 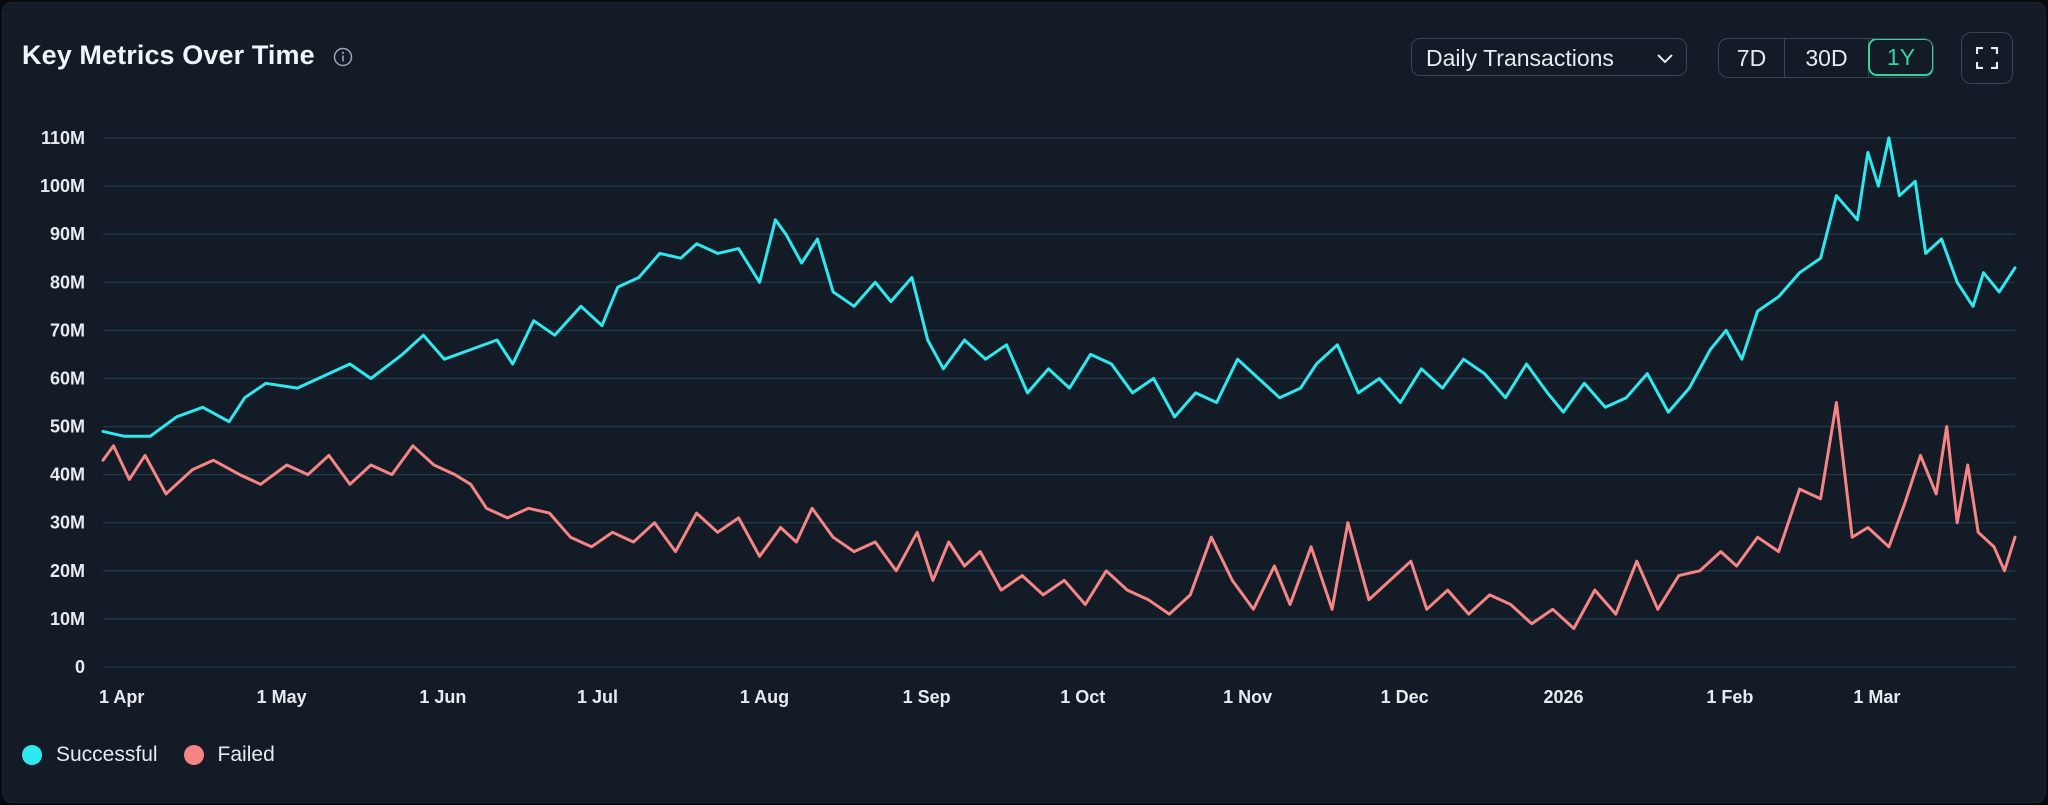 What do you see at coordinates (67, 475) in the screenshot?
I see `y-tick-label: 40M` at bounding box center [67, 475].